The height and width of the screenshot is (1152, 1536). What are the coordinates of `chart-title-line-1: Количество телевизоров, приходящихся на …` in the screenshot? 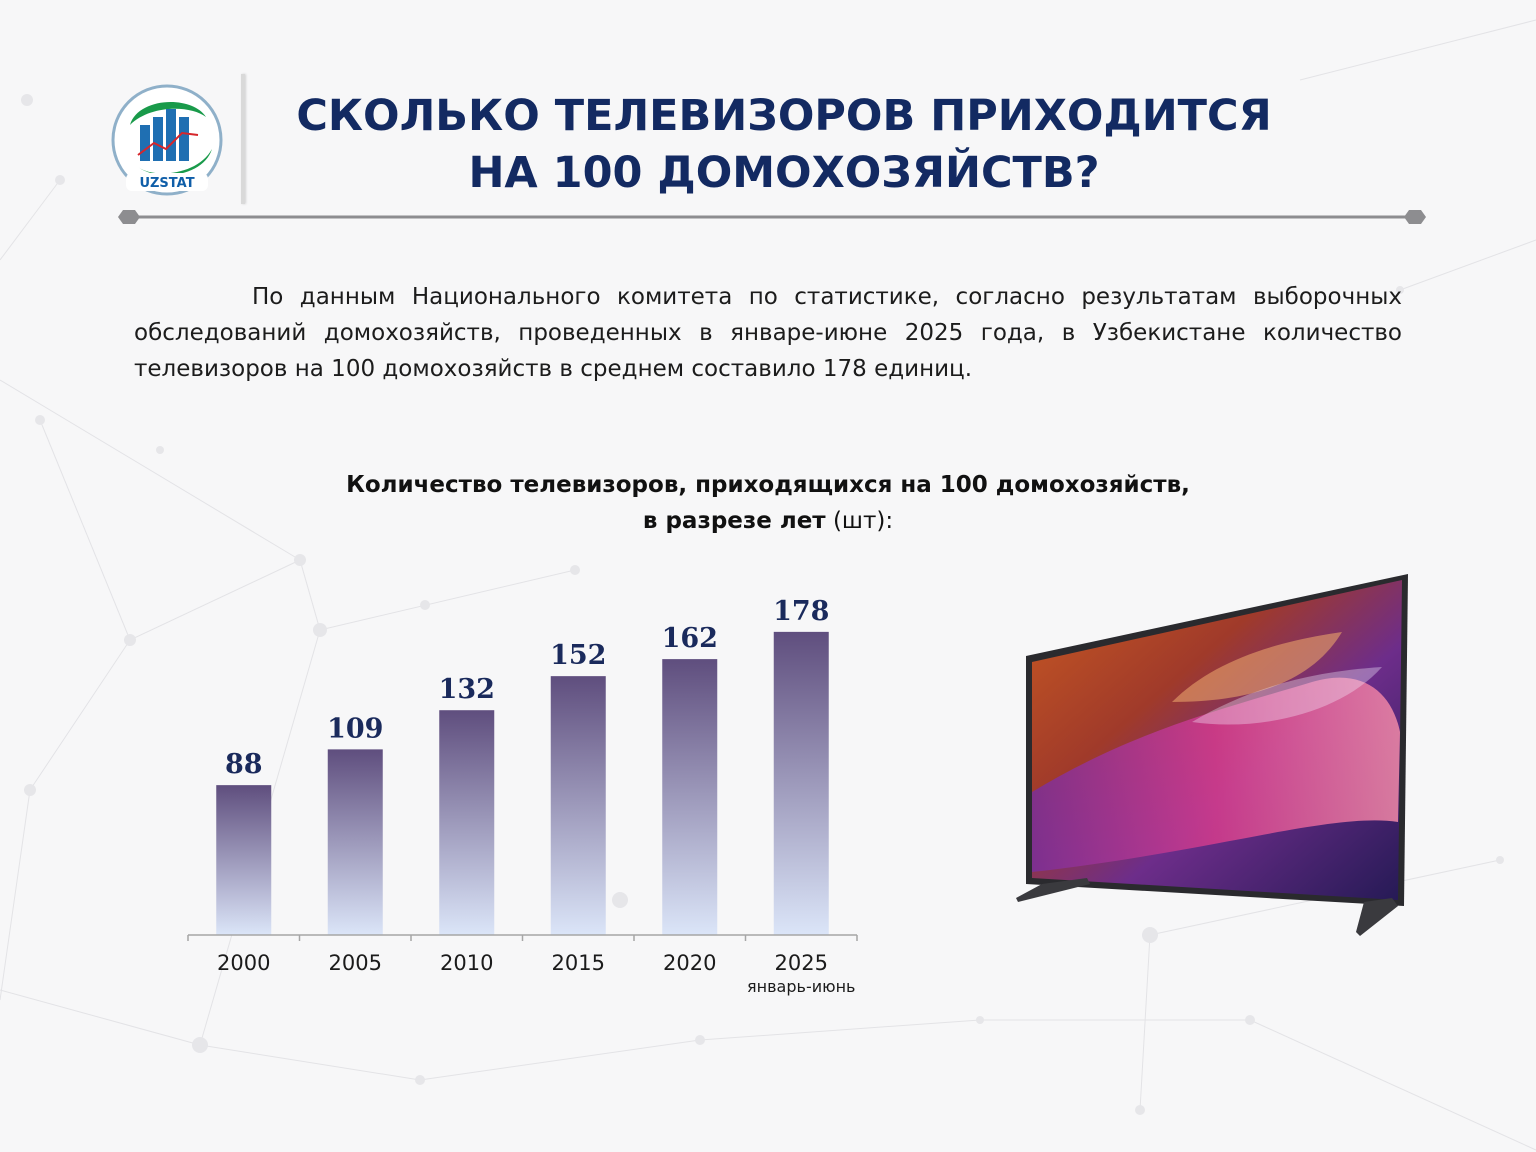 It's located at (768, 485).